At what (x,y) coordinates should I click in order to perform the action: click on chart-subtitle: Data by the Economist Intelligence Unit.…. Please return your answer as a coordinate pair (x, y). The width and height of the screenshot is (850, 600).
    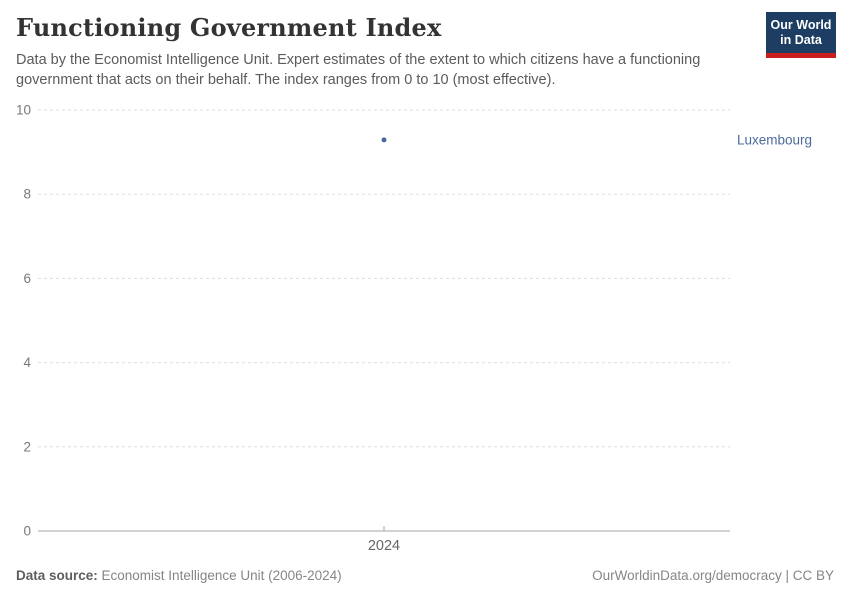
    Looking at the image, I should click on (358, 70).